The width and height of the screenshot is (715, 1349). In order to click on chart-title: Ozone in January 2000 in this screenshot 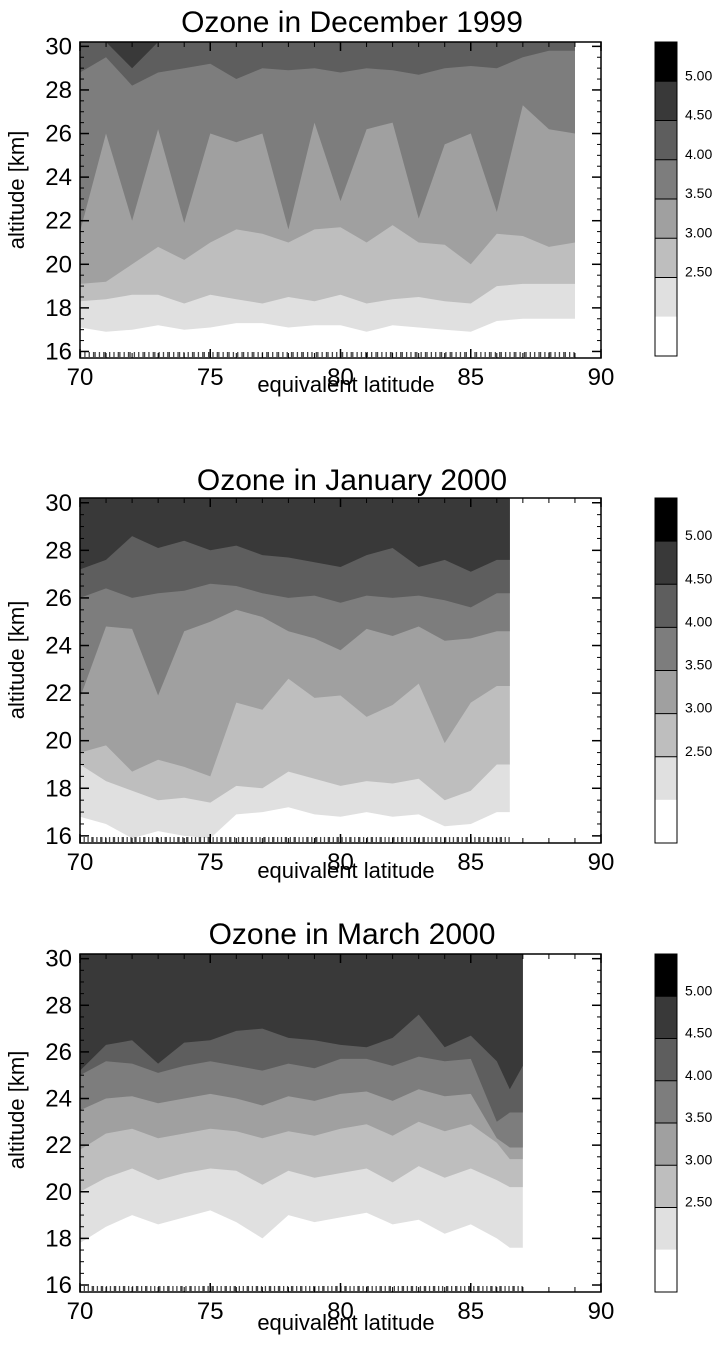, I will do `click(352, 480)`.